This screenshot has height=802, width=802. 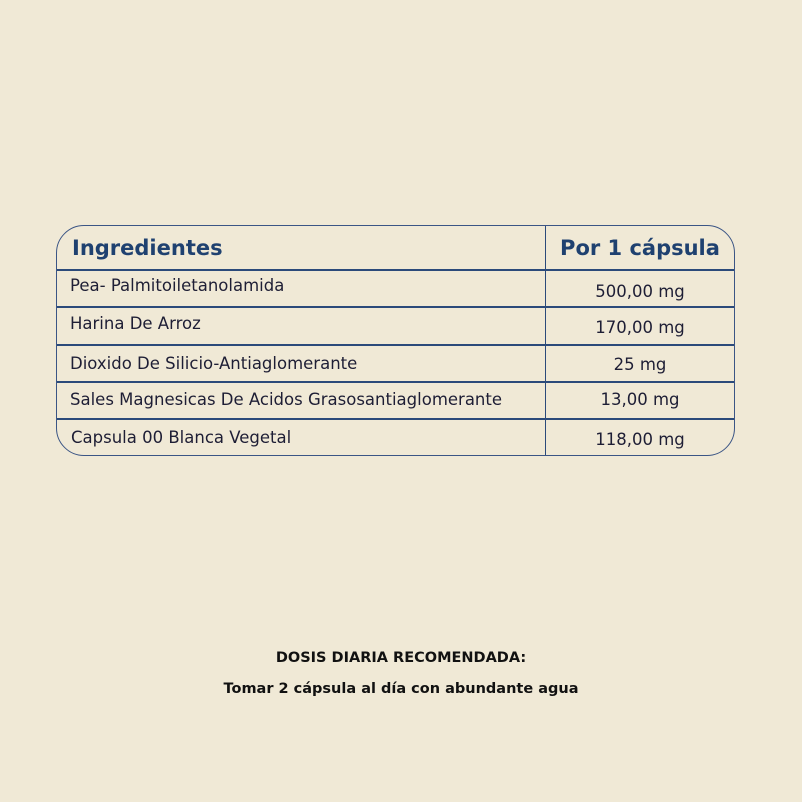 I want to click on ingredient-amount: 13,00 mg, so click(x=640, y=399).